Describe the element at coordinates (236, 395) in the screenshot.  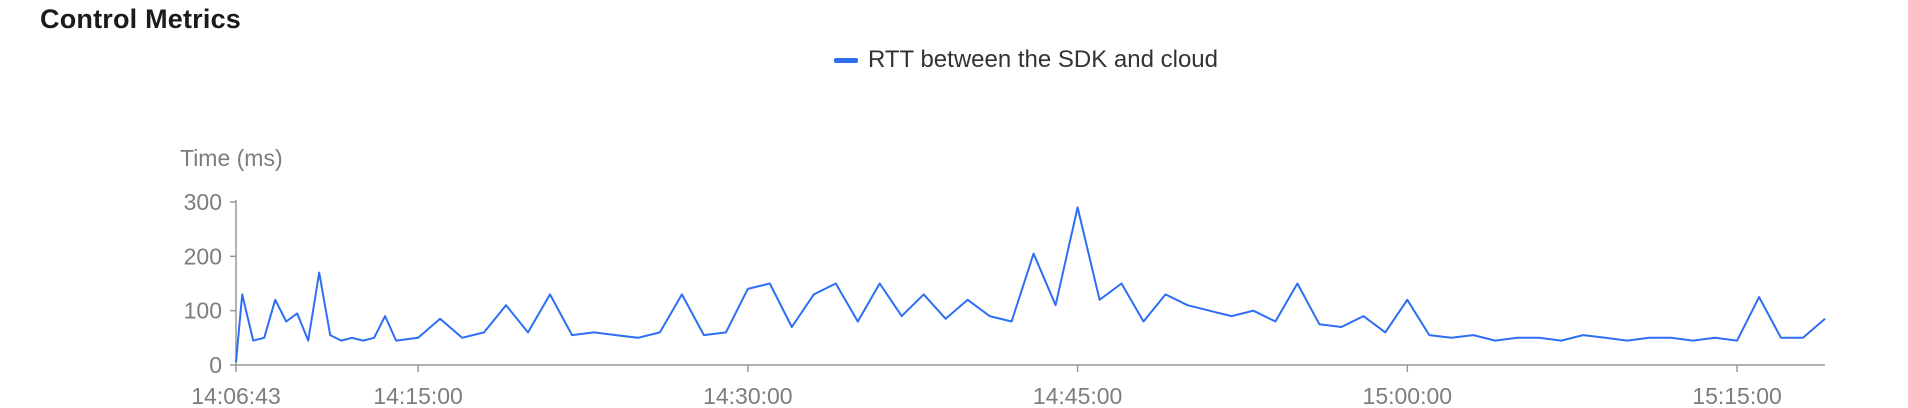
I see `x-tick-label: 14:06:43` at that location.